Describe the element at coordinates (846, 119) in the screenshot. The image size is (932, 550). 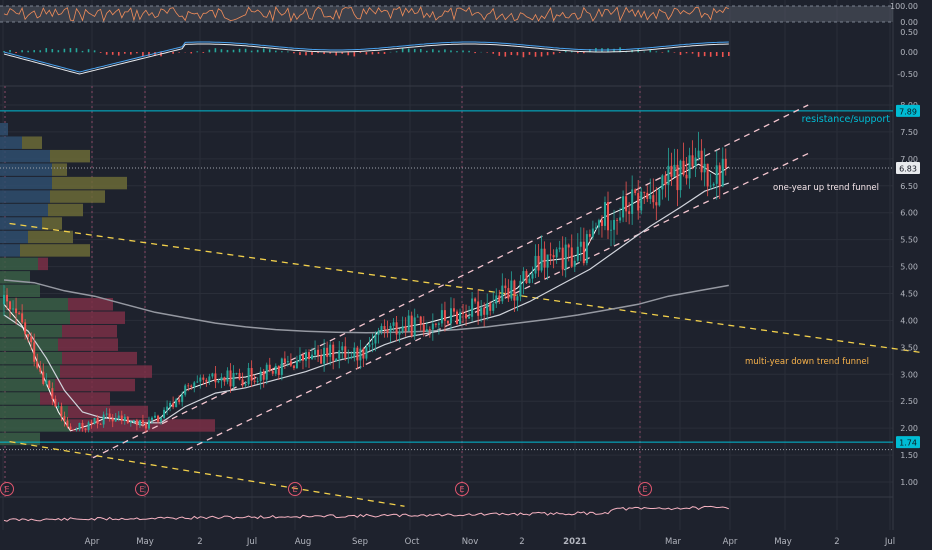
I see `resistance-annotation: resistance/support` at that location.